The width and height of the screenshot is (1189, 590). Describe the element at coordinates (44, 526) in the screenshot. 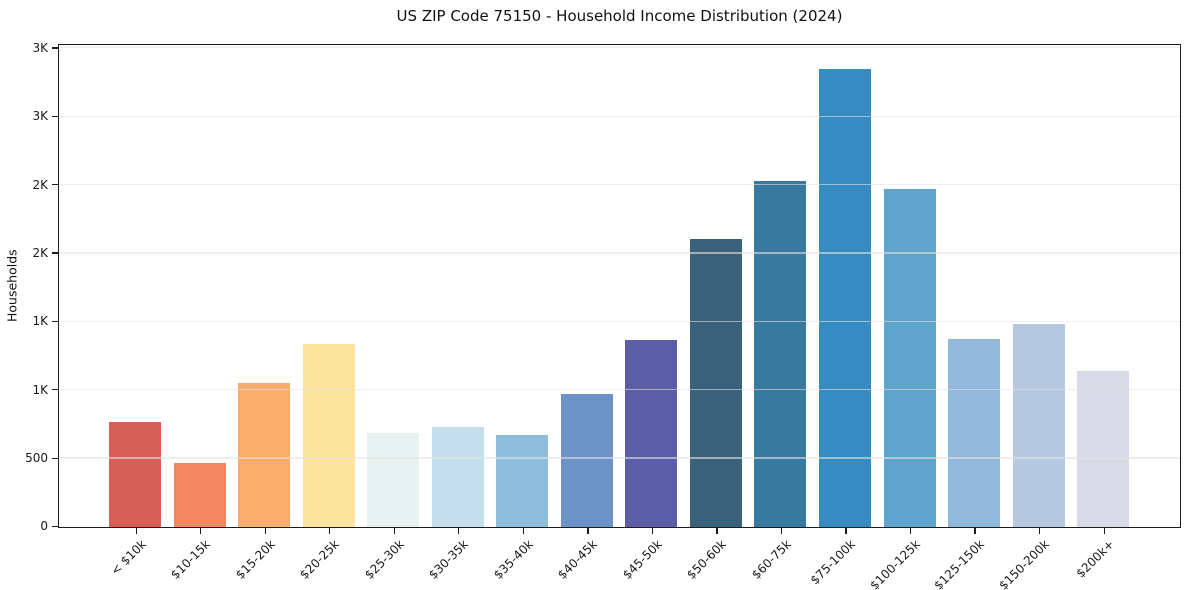

I see `y-tick-label: 0` at that location.